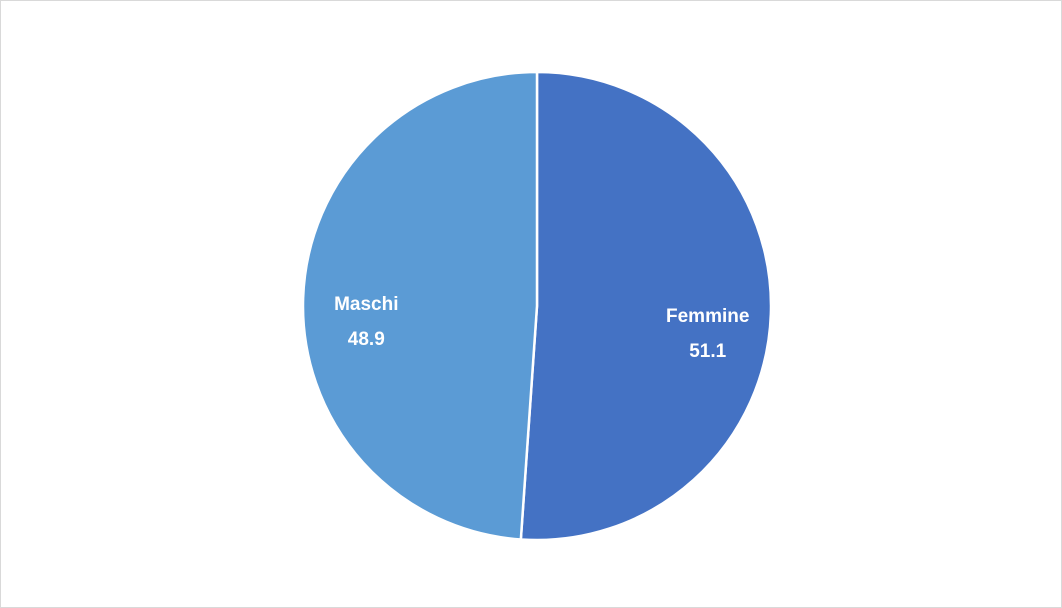  What do you see at coordinates (366, 339) in the screenshot?
I see `slice-value: 48.9` at bounding box center [366, 339].